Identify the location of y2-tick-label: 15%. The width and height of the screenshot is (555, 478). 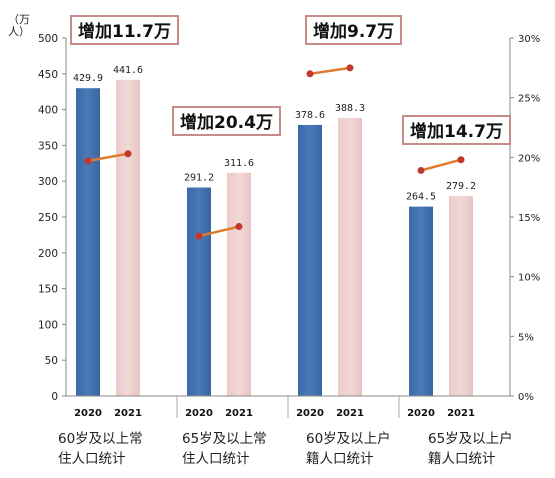
(529, 218).